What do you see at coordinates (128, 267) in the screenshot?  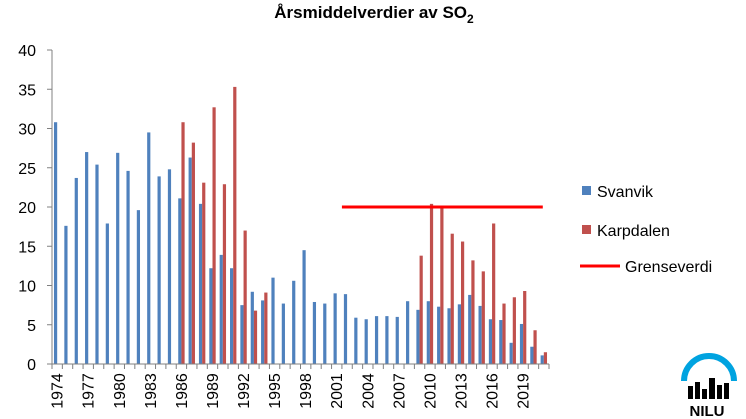 I see `bar-svanvik-1981` at bounding box center [128, 267].